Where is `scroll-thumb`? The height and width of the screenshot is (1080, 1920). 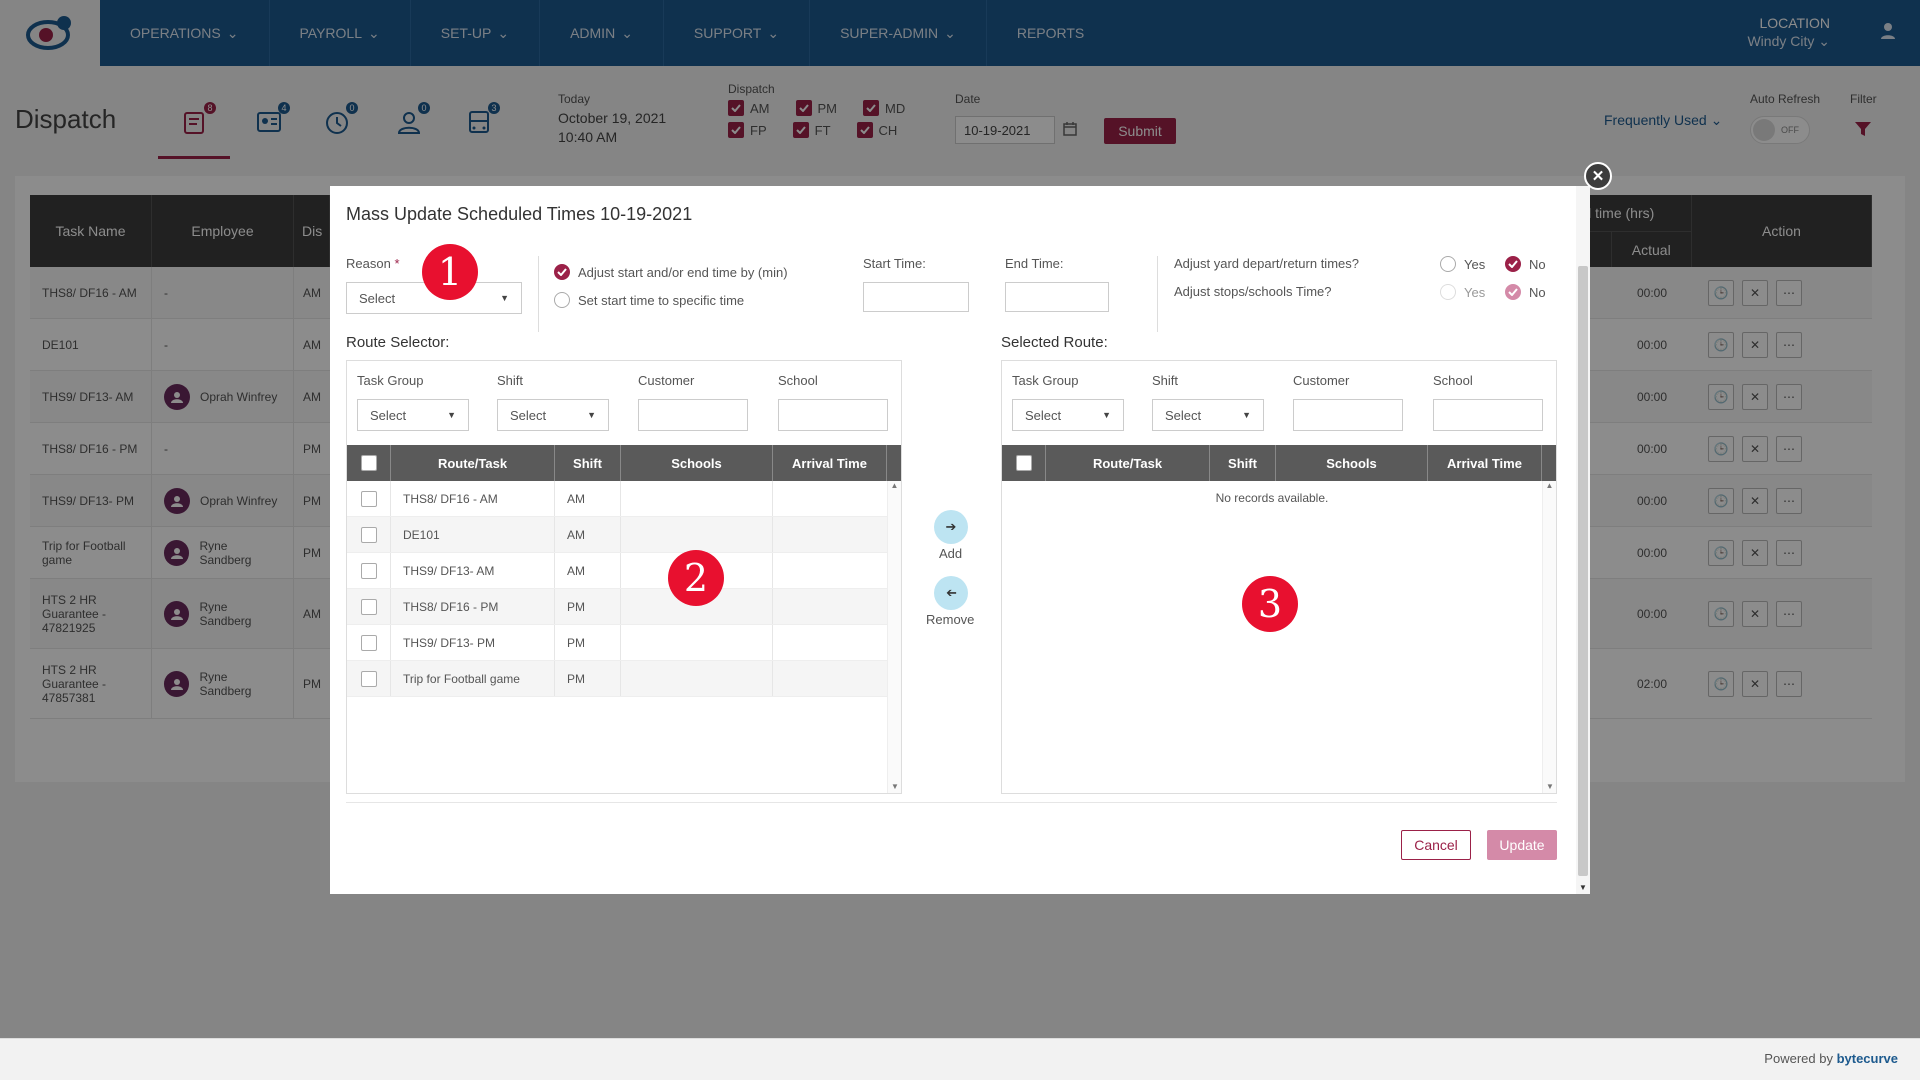 scroll-thumb is located at coordinates (1583, 571).